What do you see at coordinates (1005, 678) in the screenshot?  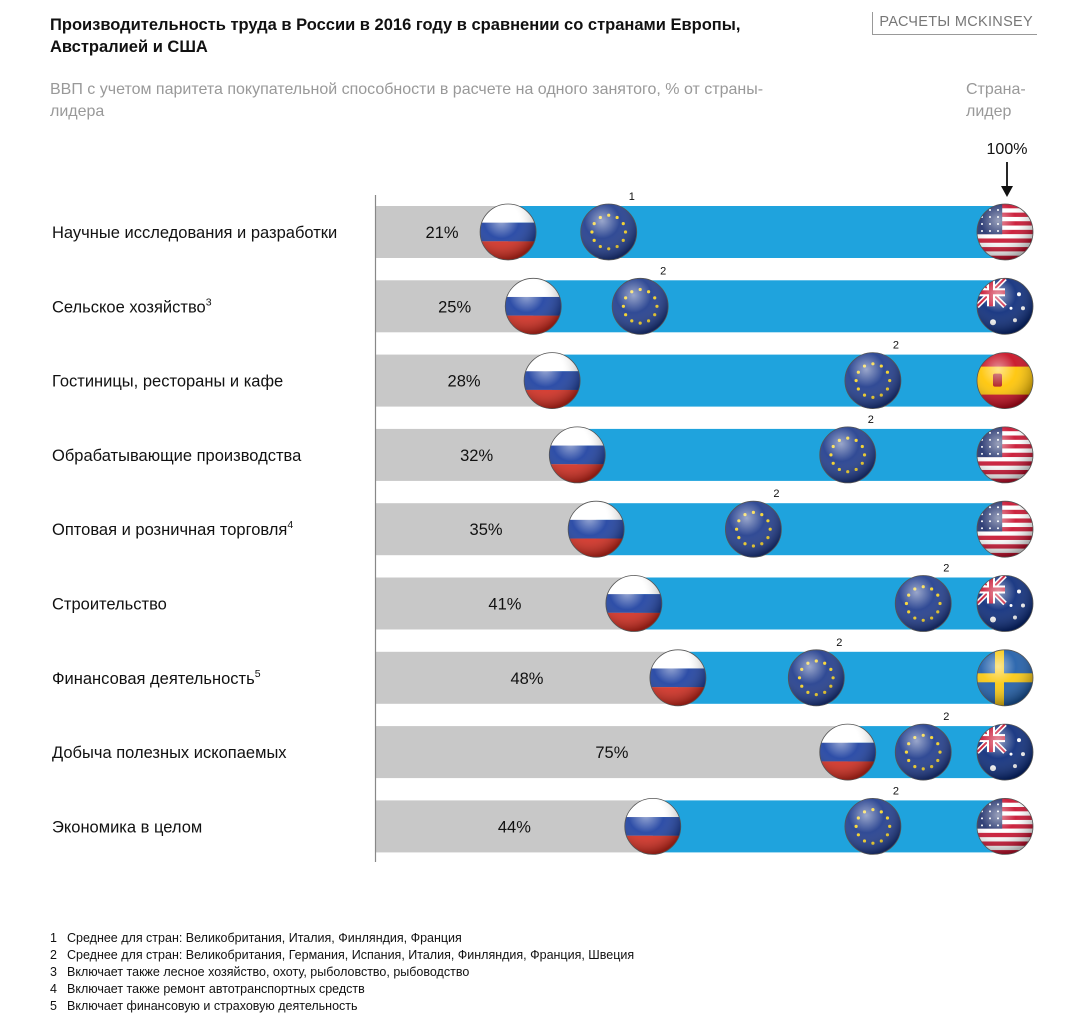 I see `sweden-flag-icon` at bounding box center [1005, 678].